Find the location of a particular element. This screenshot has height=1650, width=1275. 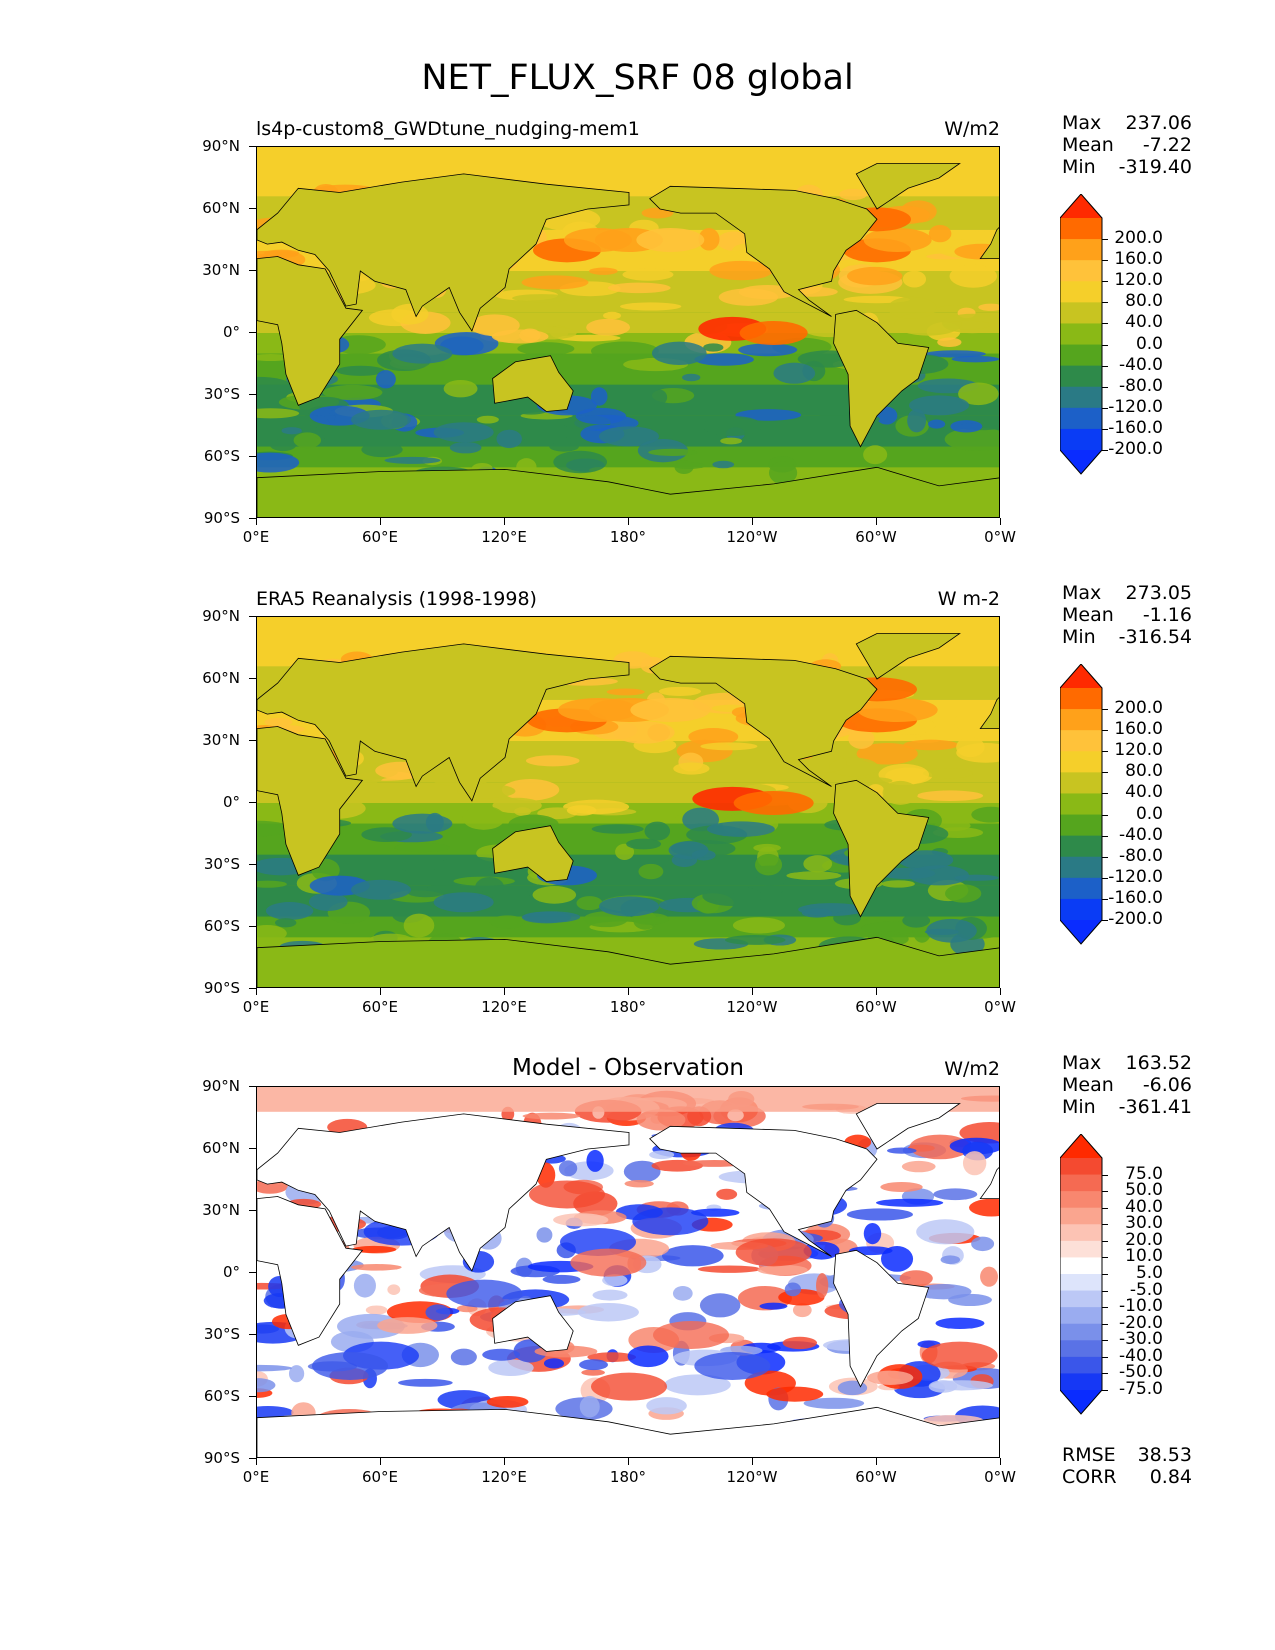

min-label: Min is located at coordinates (1079, 1107).